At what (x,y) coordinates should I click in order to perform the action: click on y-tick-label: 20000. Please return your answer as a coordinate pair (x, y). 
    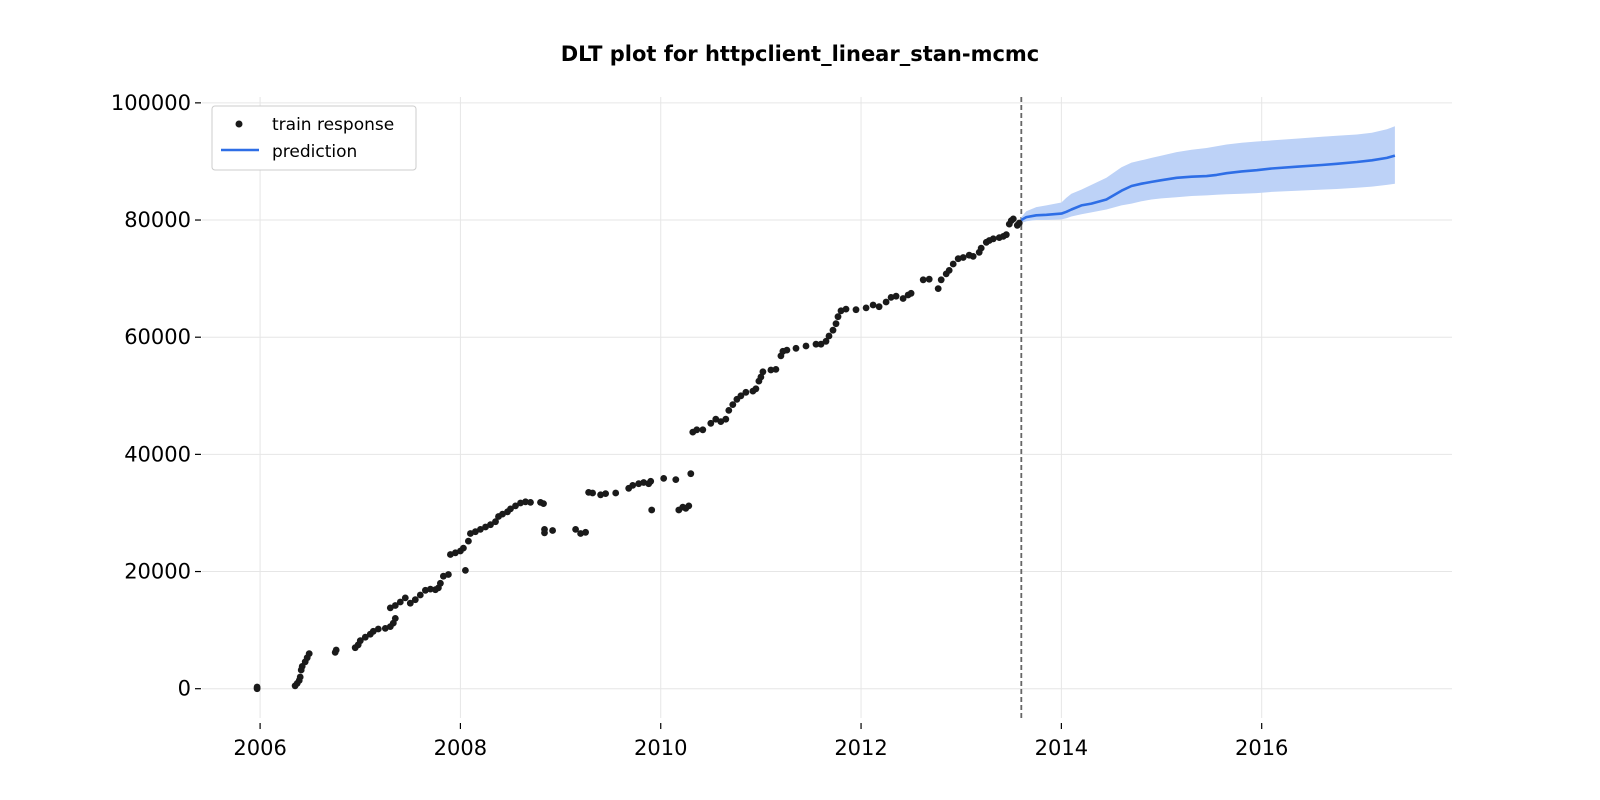
    Looking at the image, I should click on (157, 572).